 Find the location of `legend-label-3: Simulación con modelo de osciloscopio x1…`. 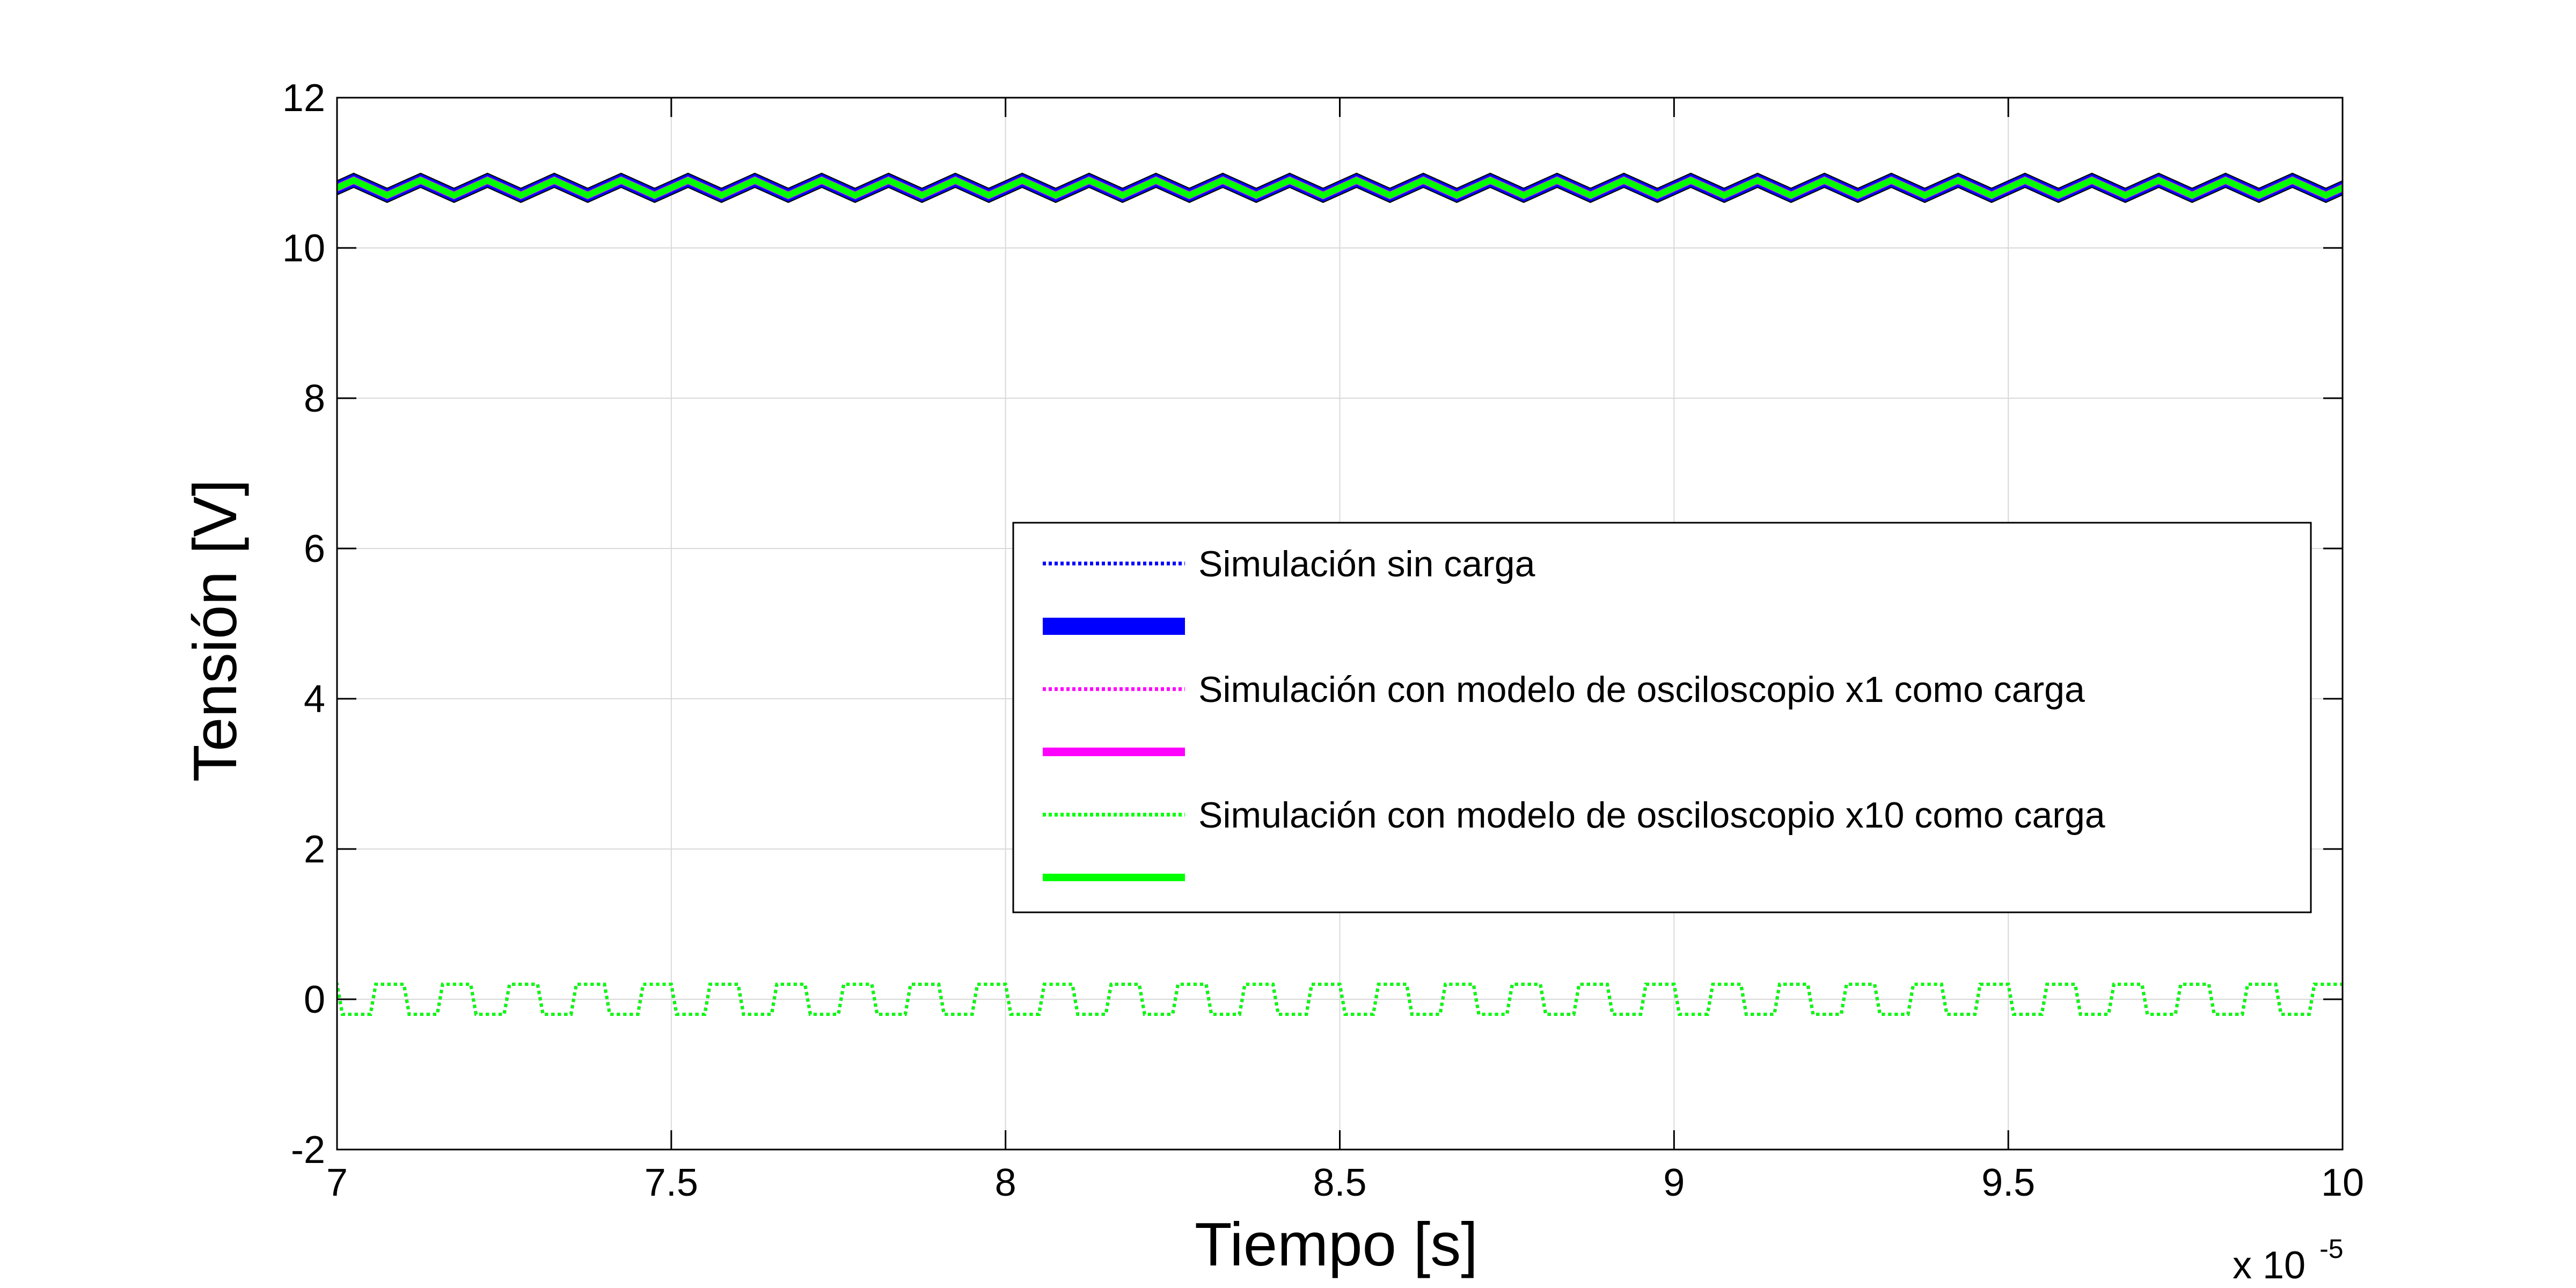

legend-label-3: Simulación con modelo de osciloscopio x1… is located at coordinates (1641, 689).